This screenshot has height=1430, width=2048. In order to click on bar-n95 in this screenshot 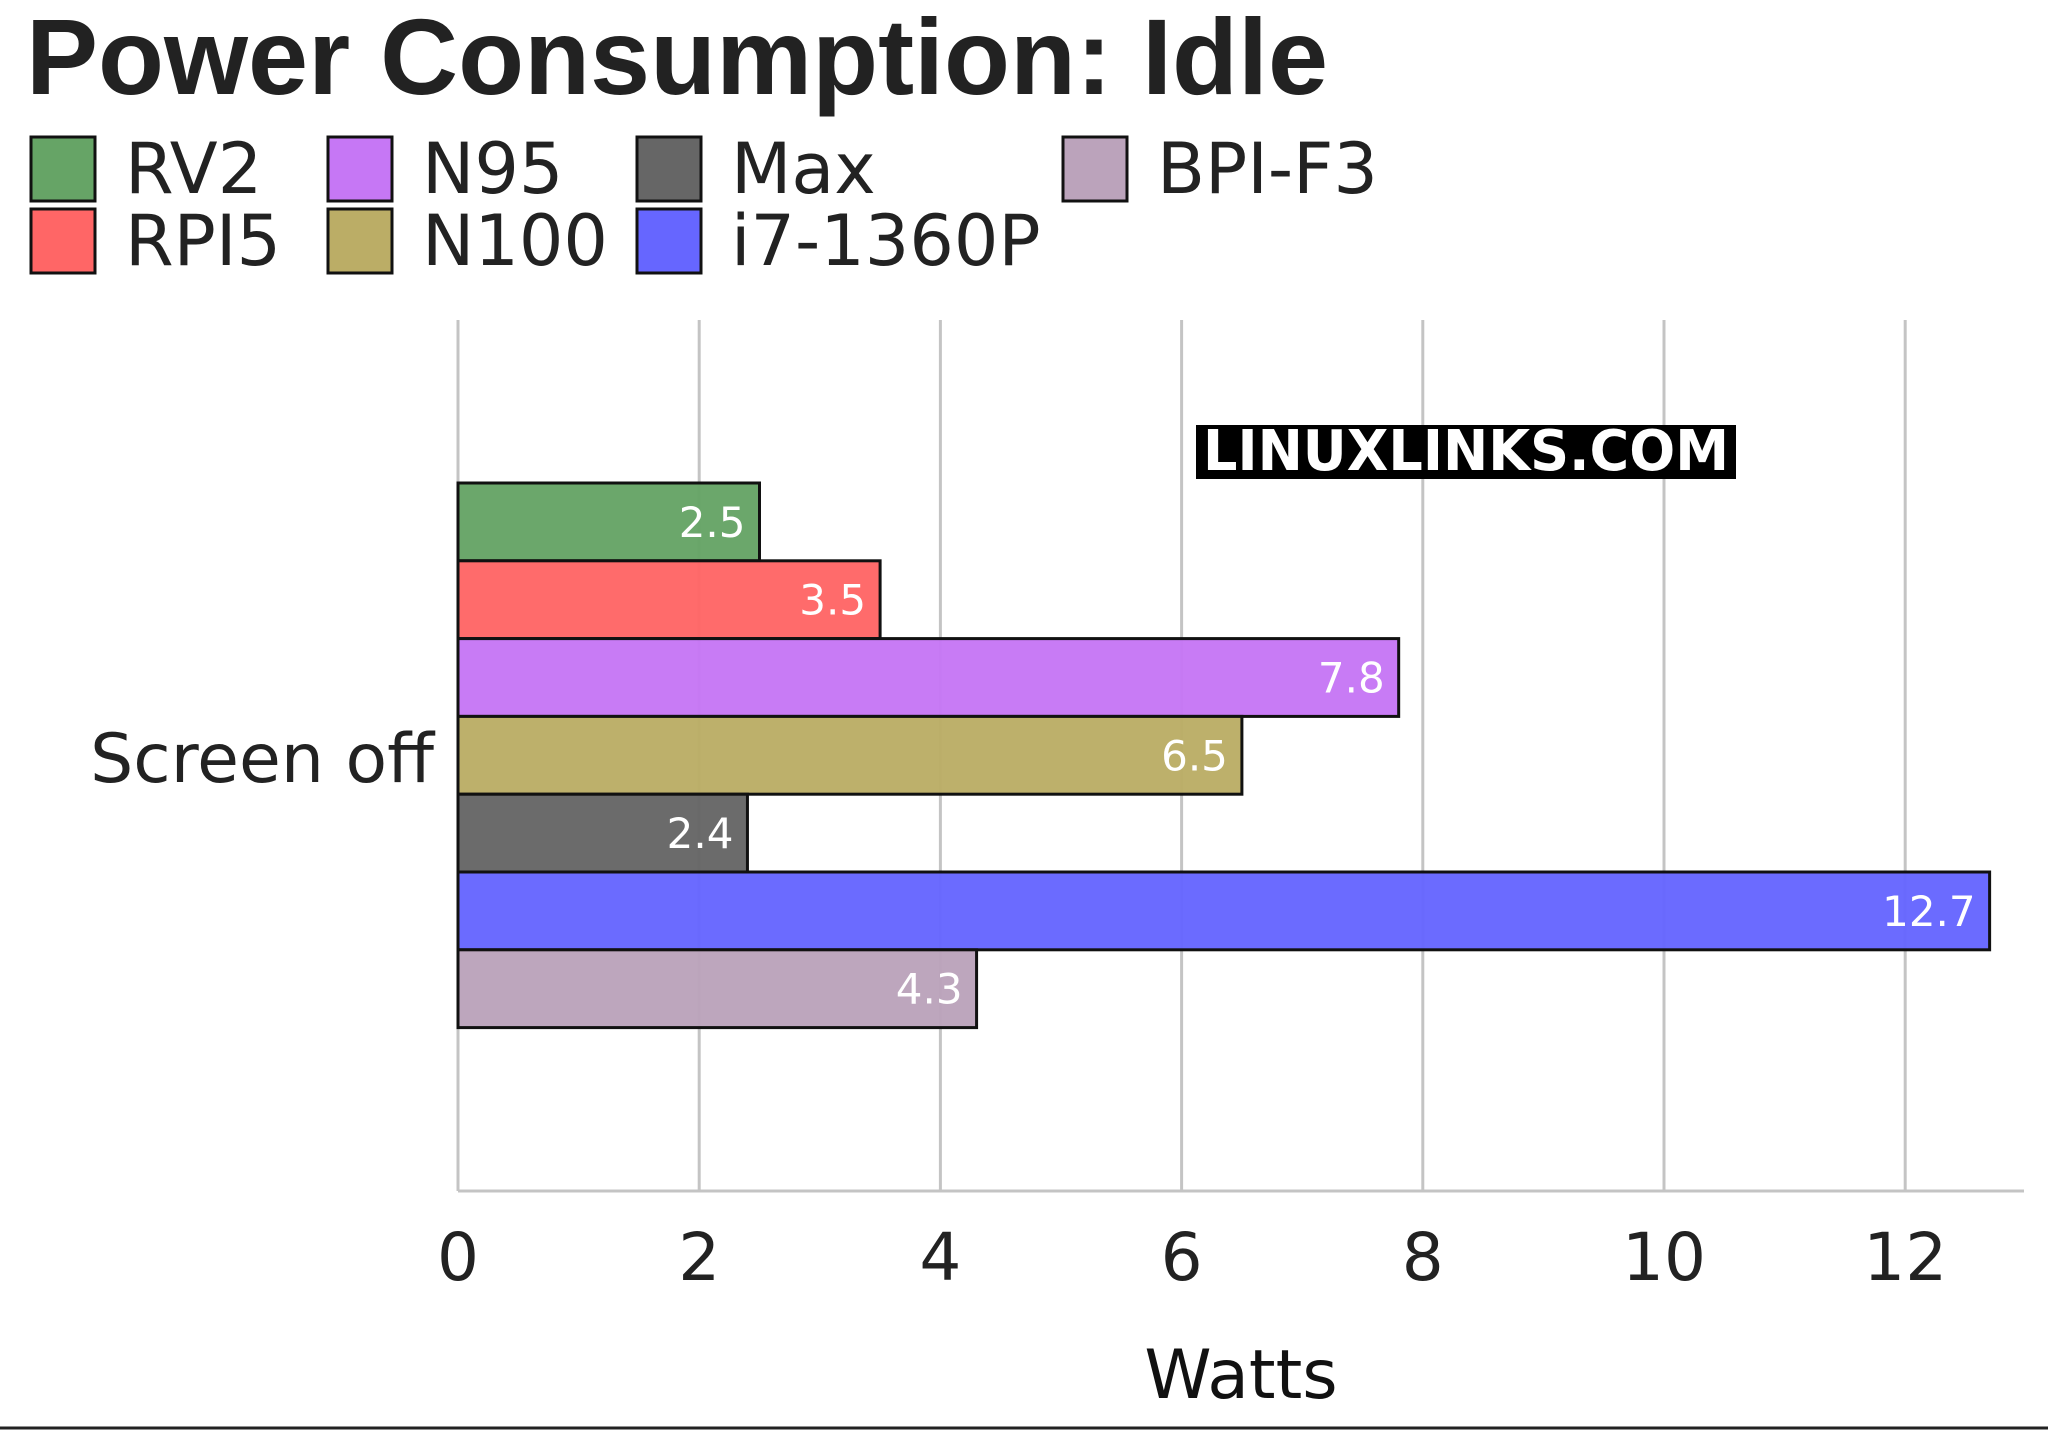, I will do `click(928, 677)`.